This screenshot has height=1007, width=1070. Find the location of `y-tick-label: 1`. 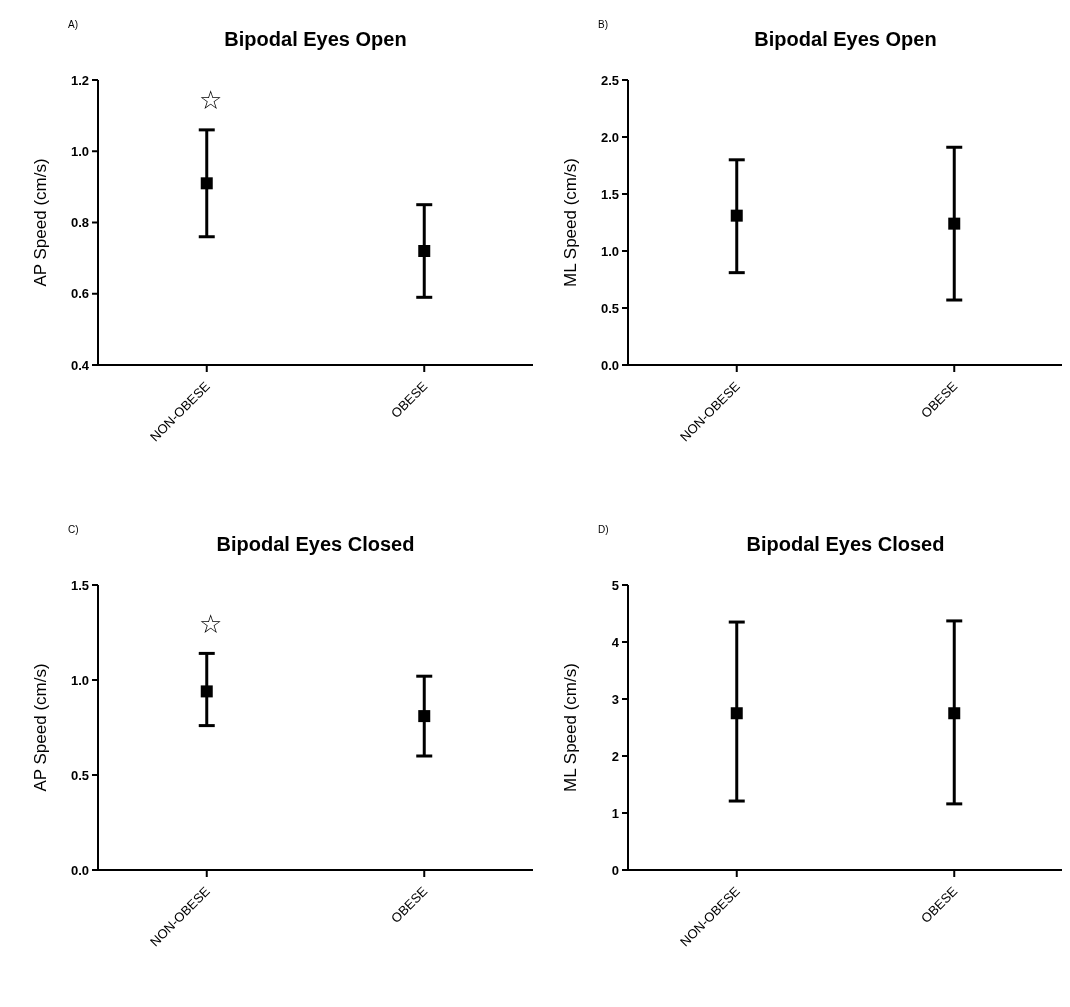

y-tick-label: 1 is located at coordinates (615, 813).